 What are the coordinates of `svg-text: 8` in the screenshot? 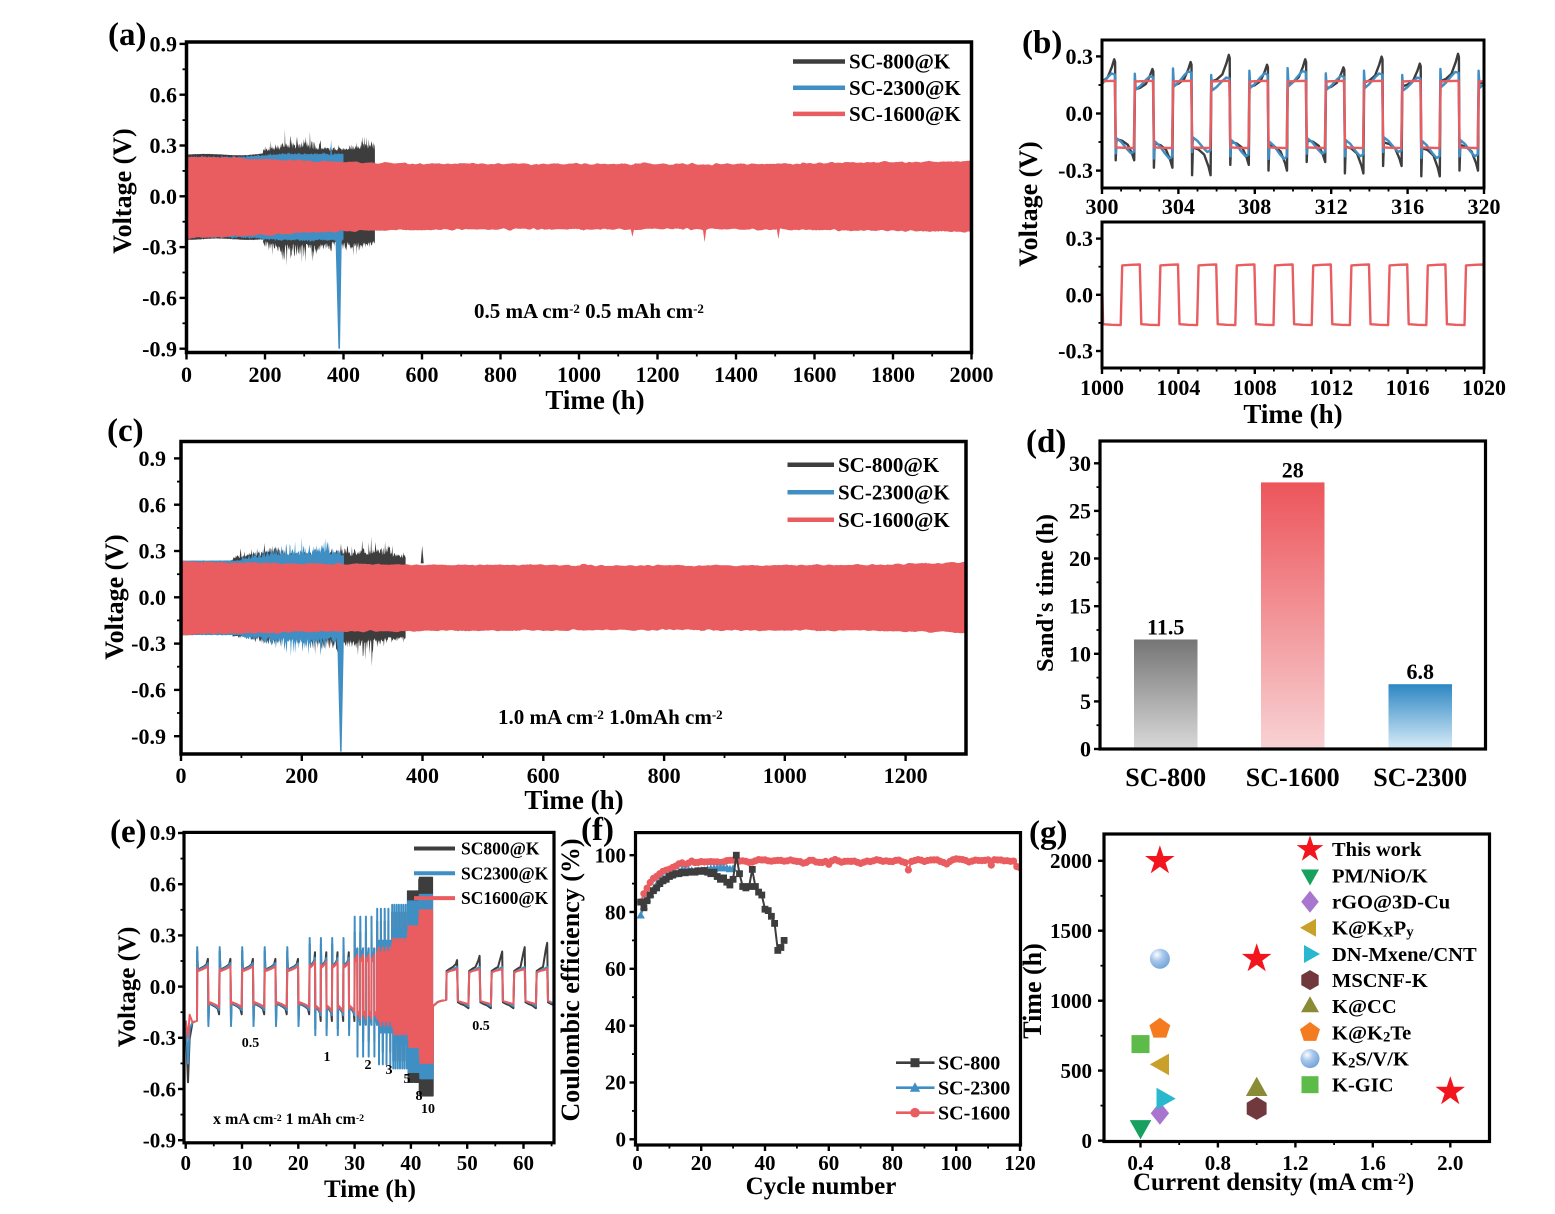 It's located at (419, 1096).